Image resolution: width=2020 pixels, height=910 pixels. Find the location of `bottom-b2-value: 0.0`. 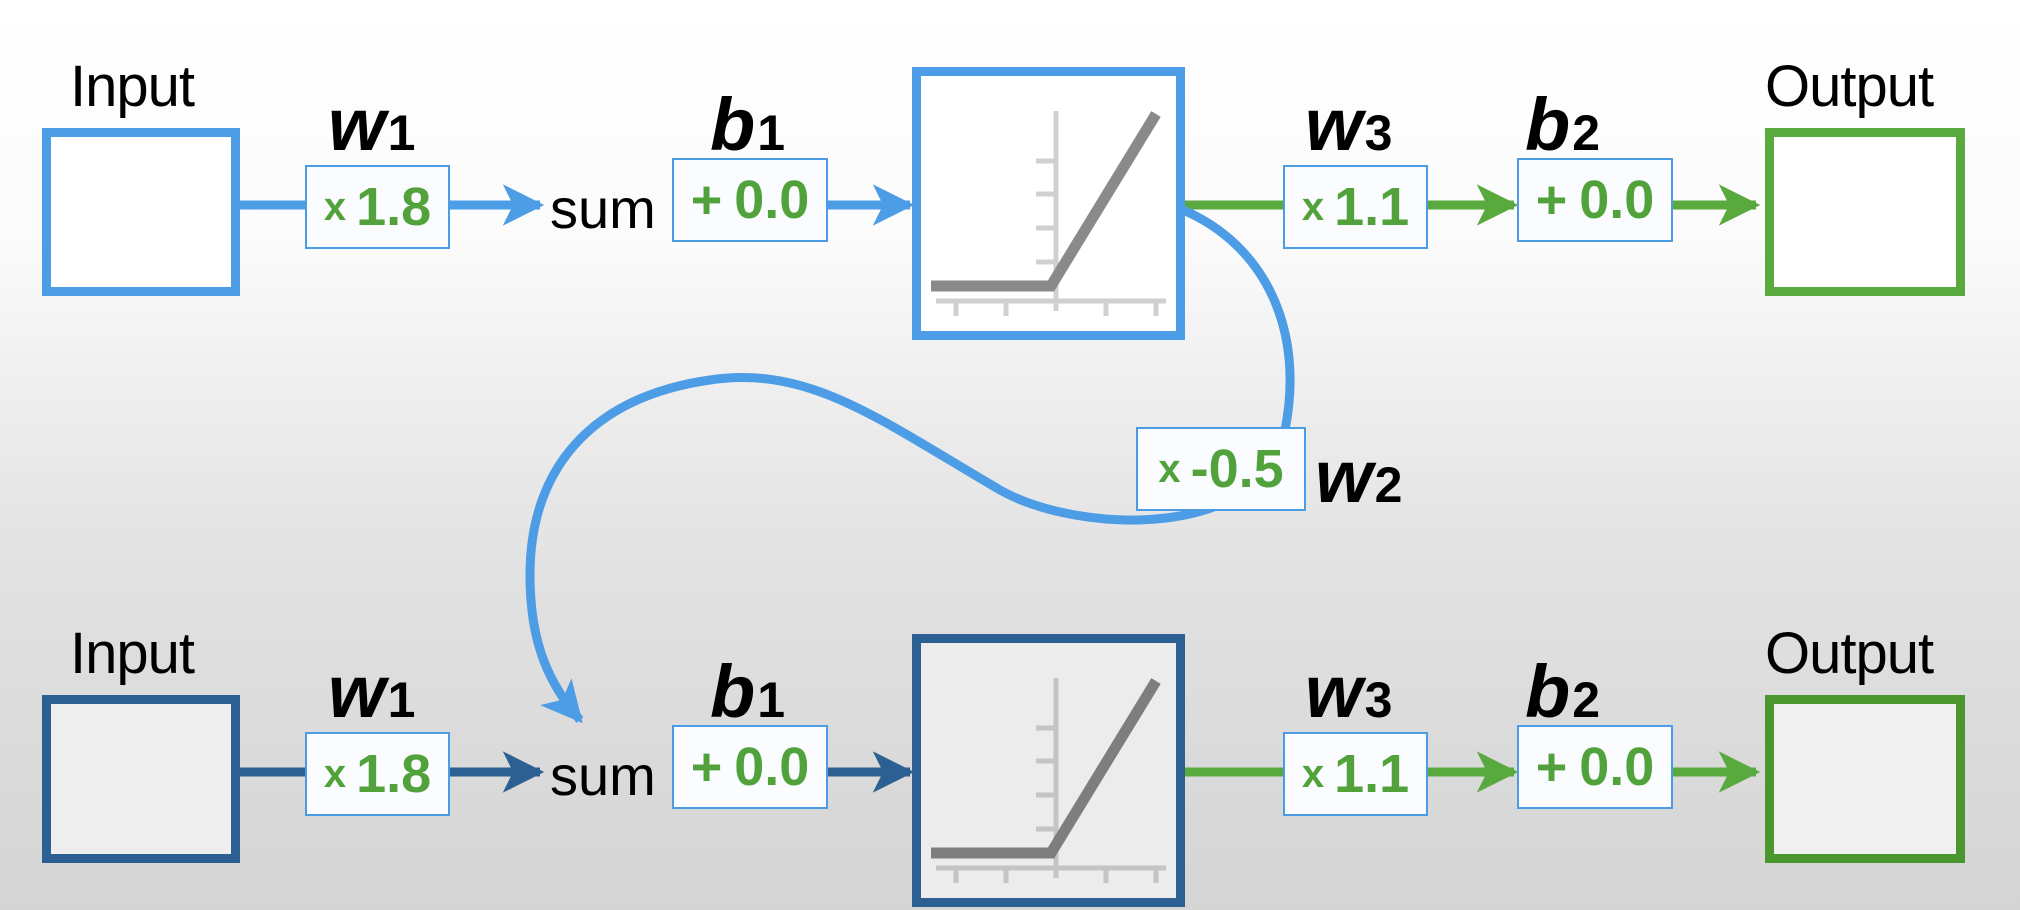

bottom-b2-value: 0.0 is located at coordinates (1617, 767).